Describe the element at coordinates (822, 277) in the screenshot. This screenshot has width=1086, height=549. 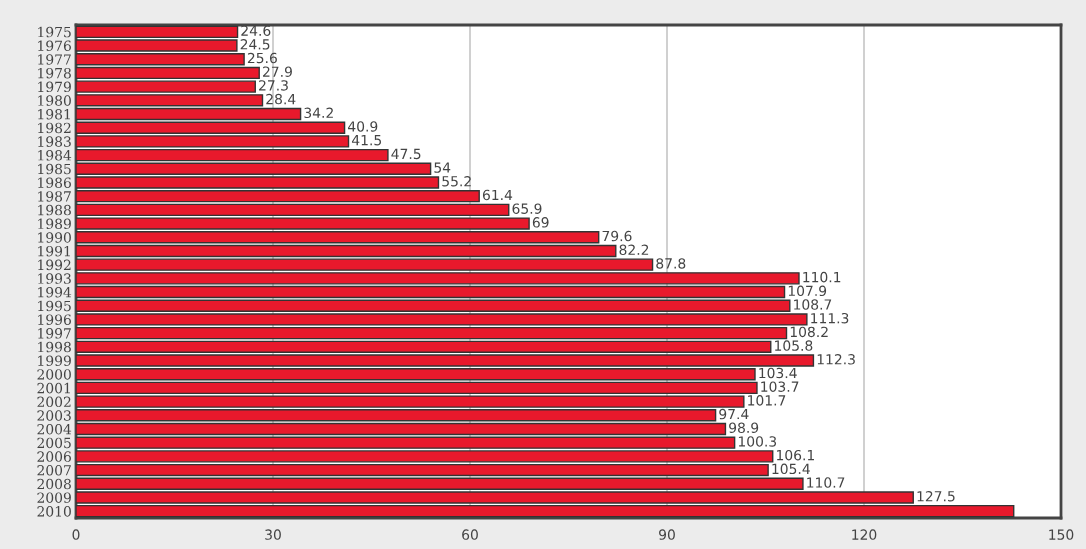
I see `data-label: 110.1` at that location.